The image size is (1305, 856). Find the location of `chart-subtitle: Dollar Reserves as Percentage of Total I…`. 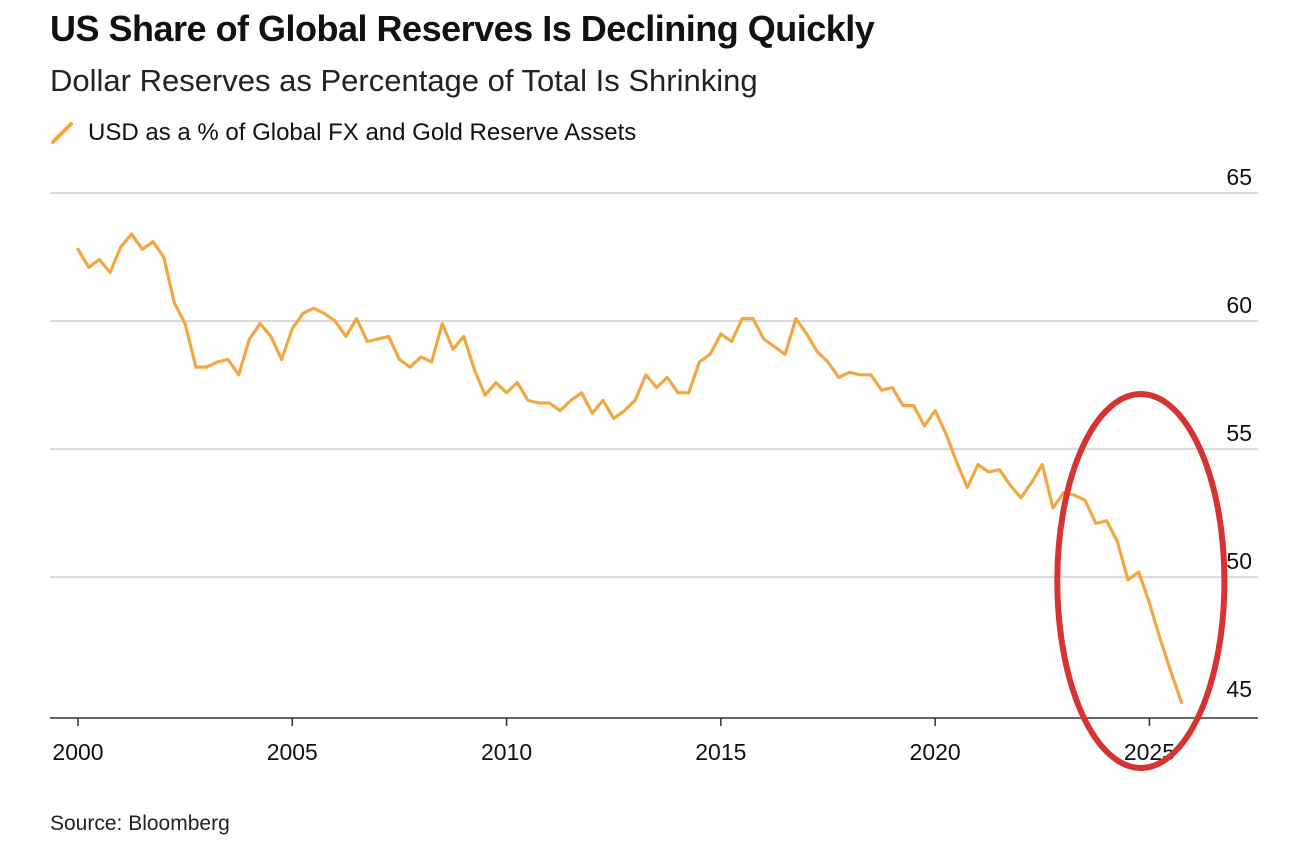

chart-subtitle: Dollar Reserves as Percentage of Total I… is located at coordinates (404, 80).